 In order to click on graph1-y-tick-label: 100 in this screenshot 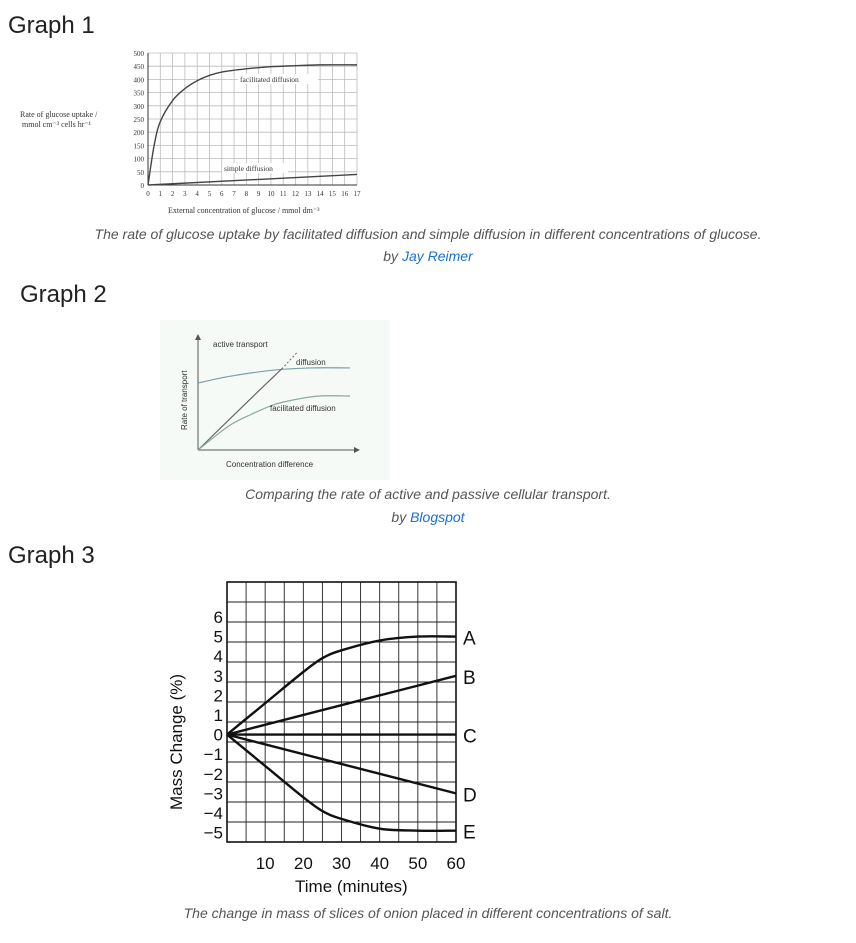, I will do `click(139, 160)`.